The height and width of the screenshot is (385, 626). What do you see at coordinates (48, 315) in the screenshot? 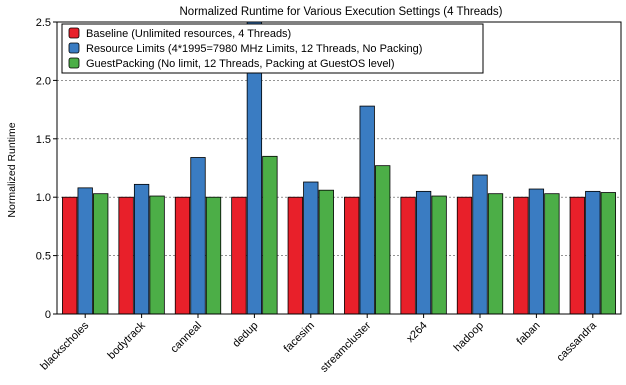
I see `y-tick-label: 0` at bounding box center [48, 315].